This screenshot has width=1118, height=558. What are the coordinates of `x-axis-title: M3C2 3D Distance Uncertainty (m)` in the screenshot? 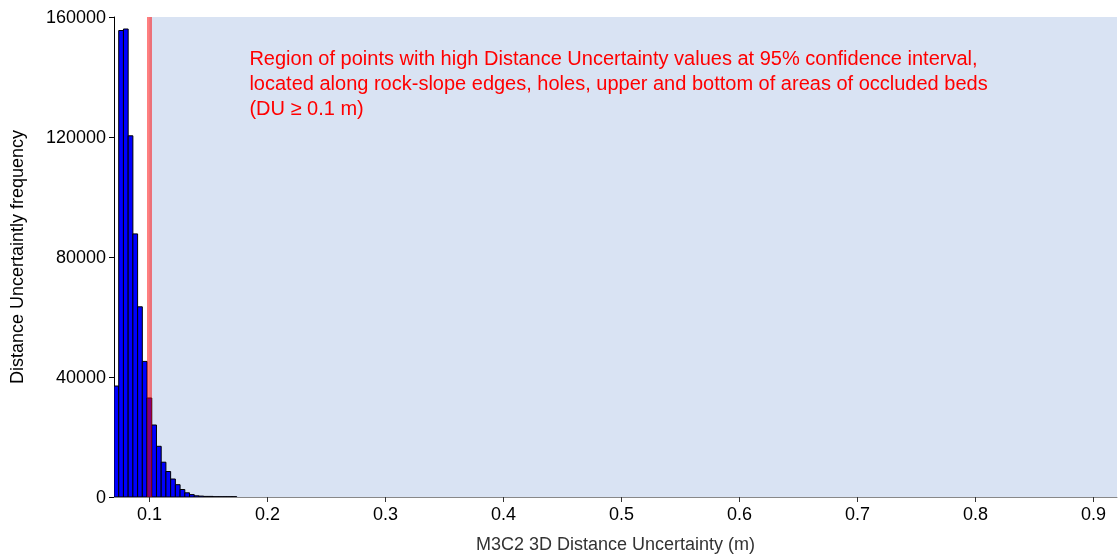 It's located at (615, 544).